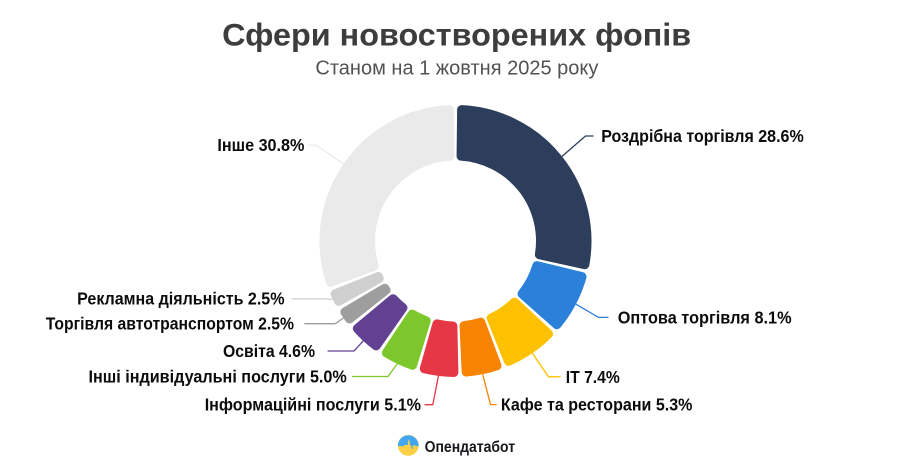 This screenshot has height=468, width=907. I want to click on svg-text: Оптова торгівля 8.1%, so click(705, 317).